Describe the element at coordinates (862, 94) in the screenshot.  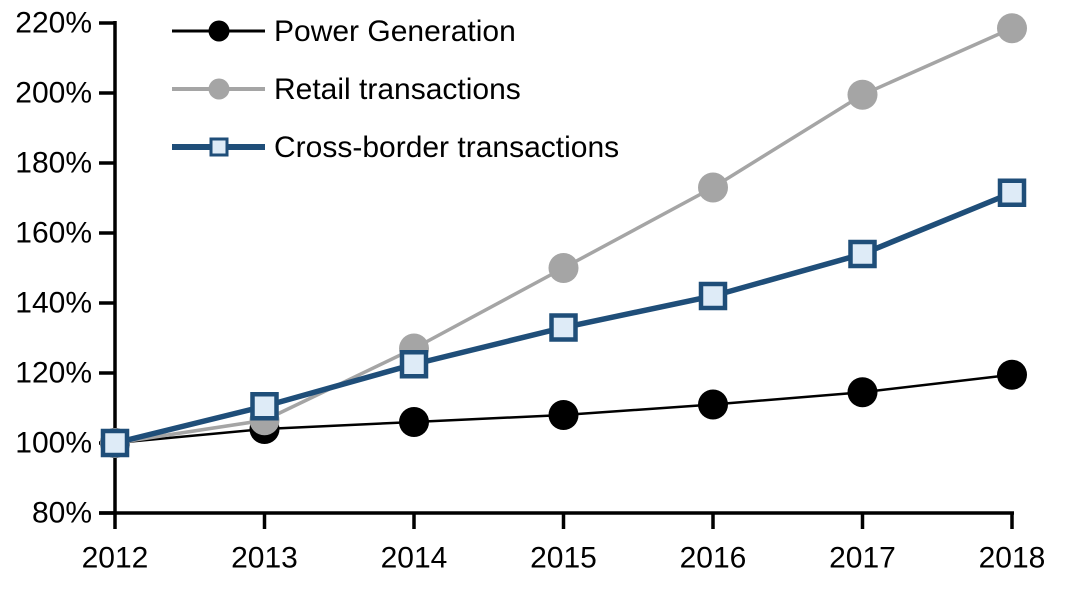
I see `data-point-retail-transactions-2017` at that location.